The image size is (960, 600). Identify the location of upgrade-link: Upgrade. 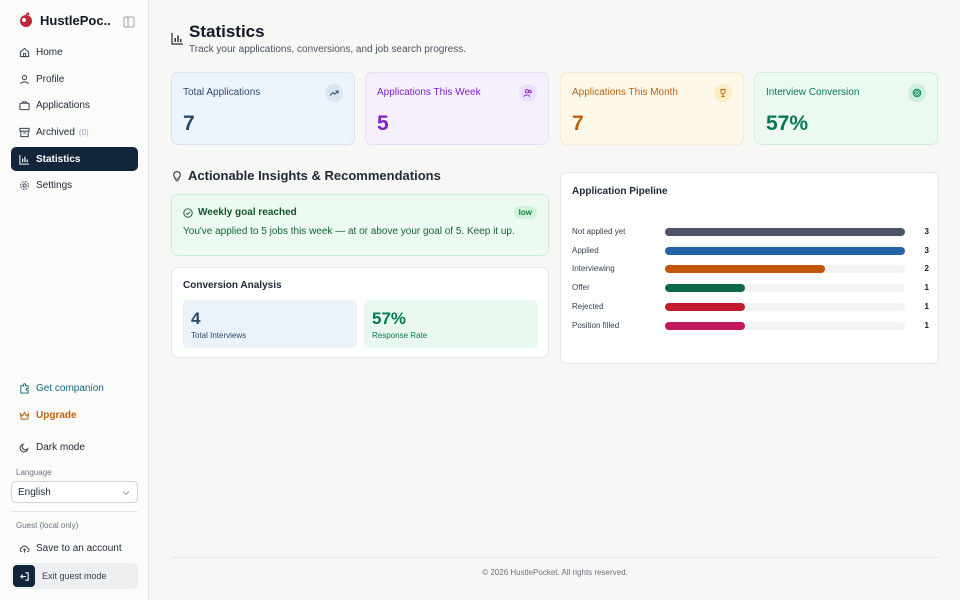
(74, 415).